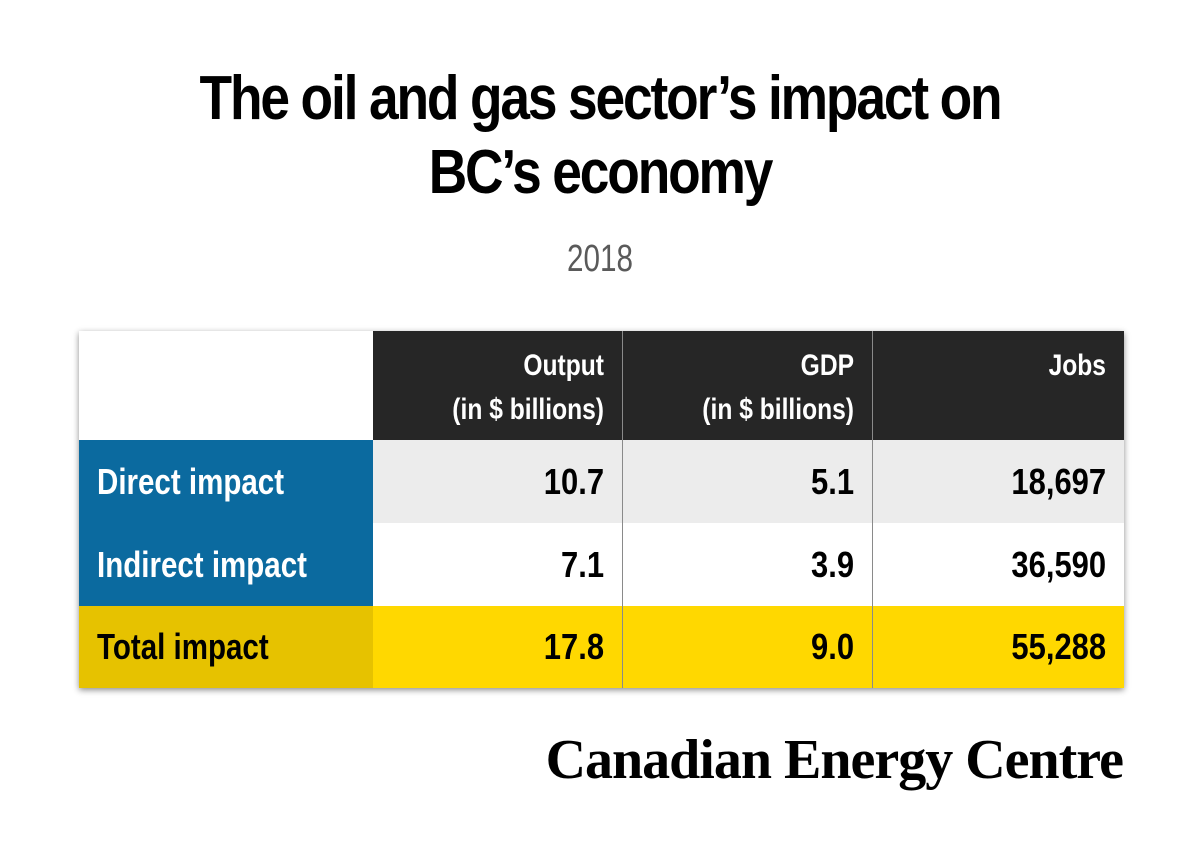 The height and width of the screenshot is (857, 1200). Describe the element at coordinates (827, 365) in the screenshot. I see `column-header-gdp-name: GDP` at that location.